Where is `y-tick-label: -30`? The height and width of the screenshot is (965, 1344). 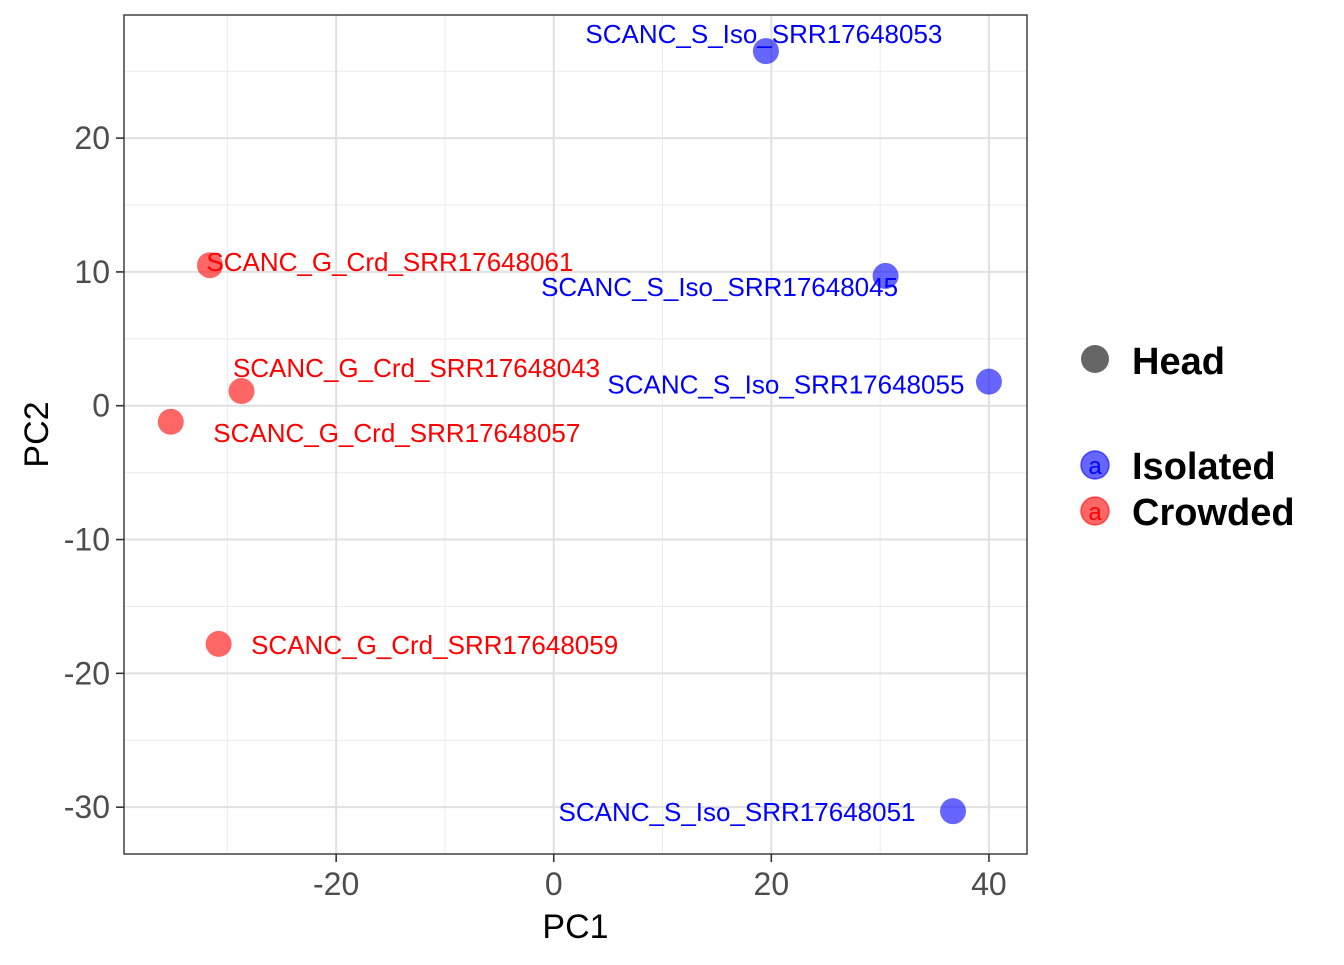 y-tick-label: -30 is located at coordinates (87, 807).